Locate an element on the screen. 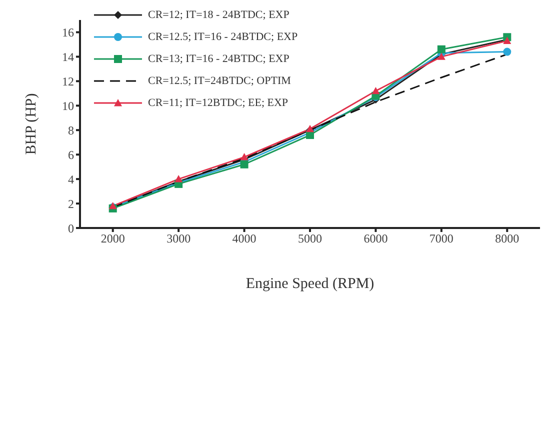 The height and width of the screenshot is (428, 552). x-tick-label: 8000 is located at coordinates (507, 239).